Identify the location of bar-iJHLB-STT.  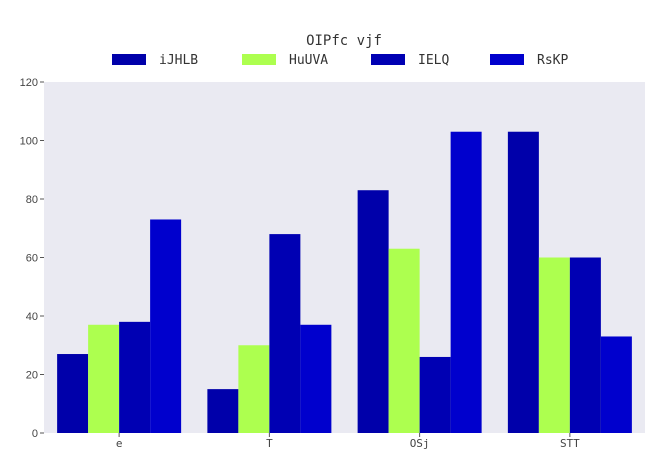
(523, 282).